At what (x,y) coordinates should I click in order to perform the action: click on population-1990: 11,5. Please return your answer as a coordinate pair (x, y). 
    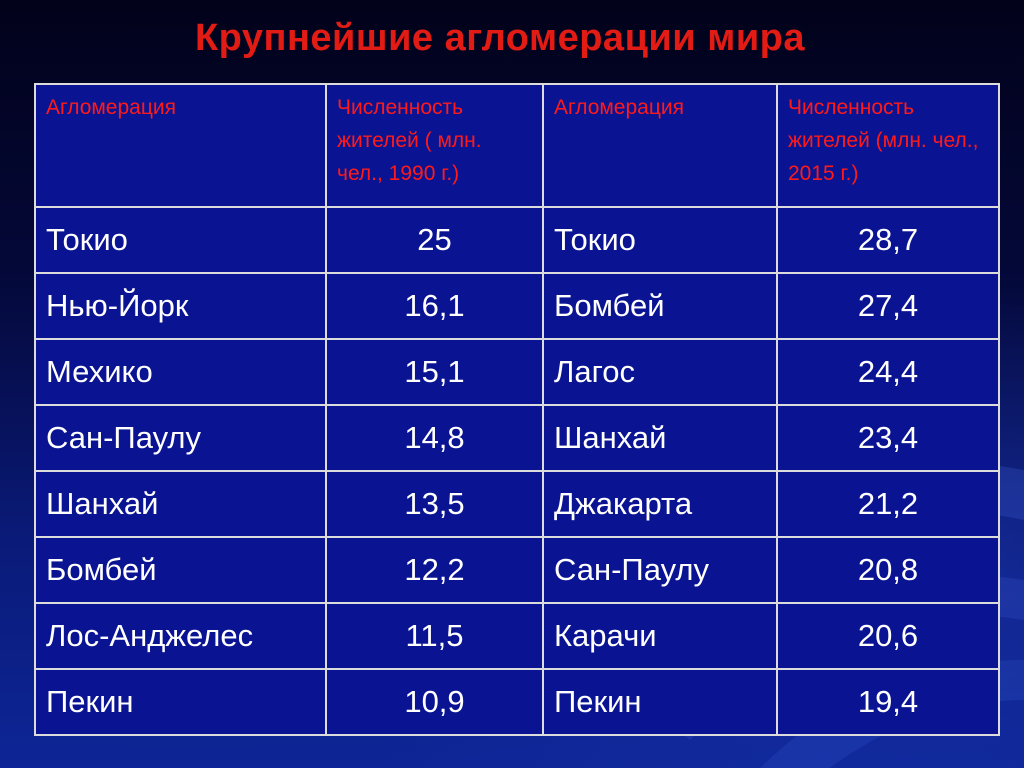
    Looking at the image, I should click on (434, 636).